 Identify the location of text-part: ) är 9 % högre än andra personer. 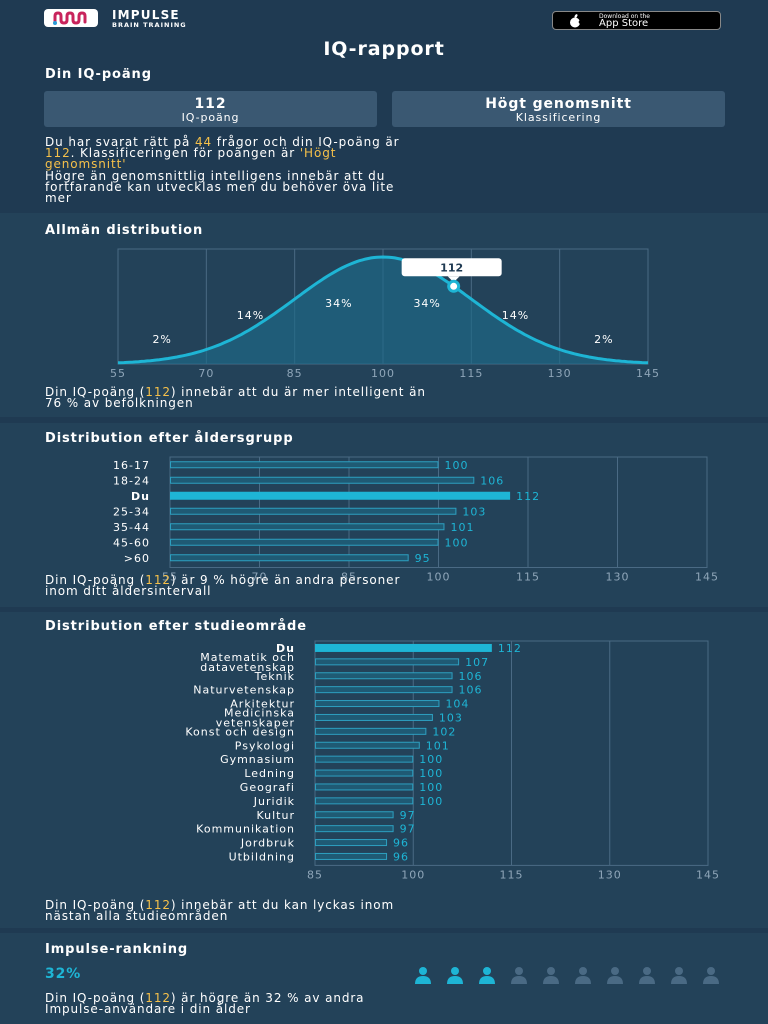
(285, 580).